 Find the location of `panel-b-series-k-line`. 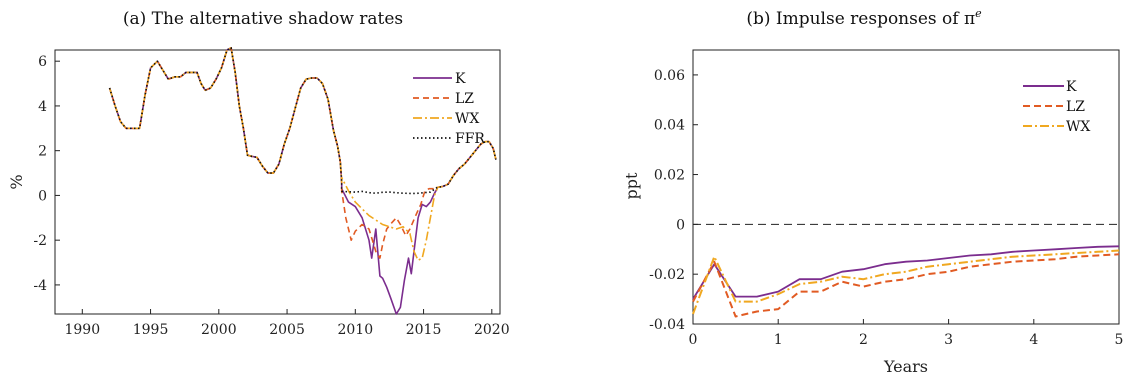

panel-b-series-k-line is located at coordinates (906, 272).